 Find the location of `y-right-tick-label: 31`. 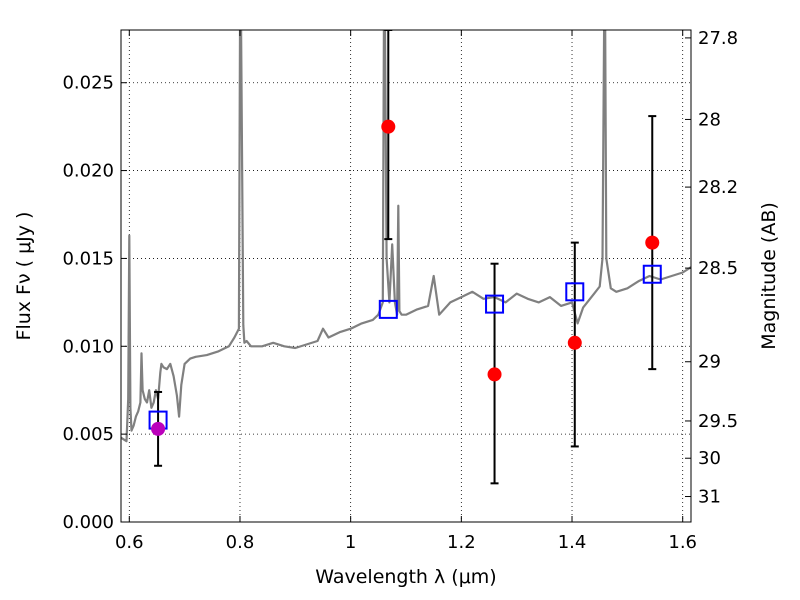

y-right-tick-label: 31 is located at coordinates (709, 497).